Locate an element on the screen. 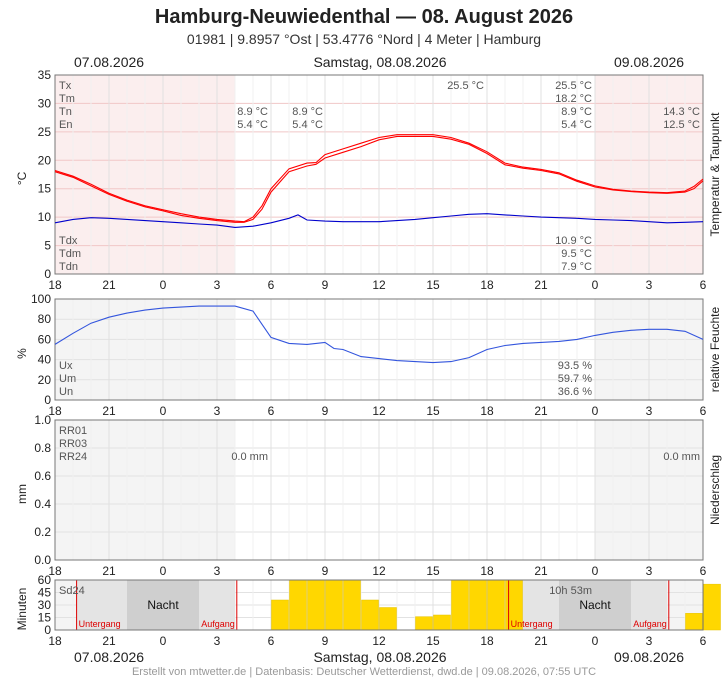  stat-label: Un is located at coordinates (66, 392).